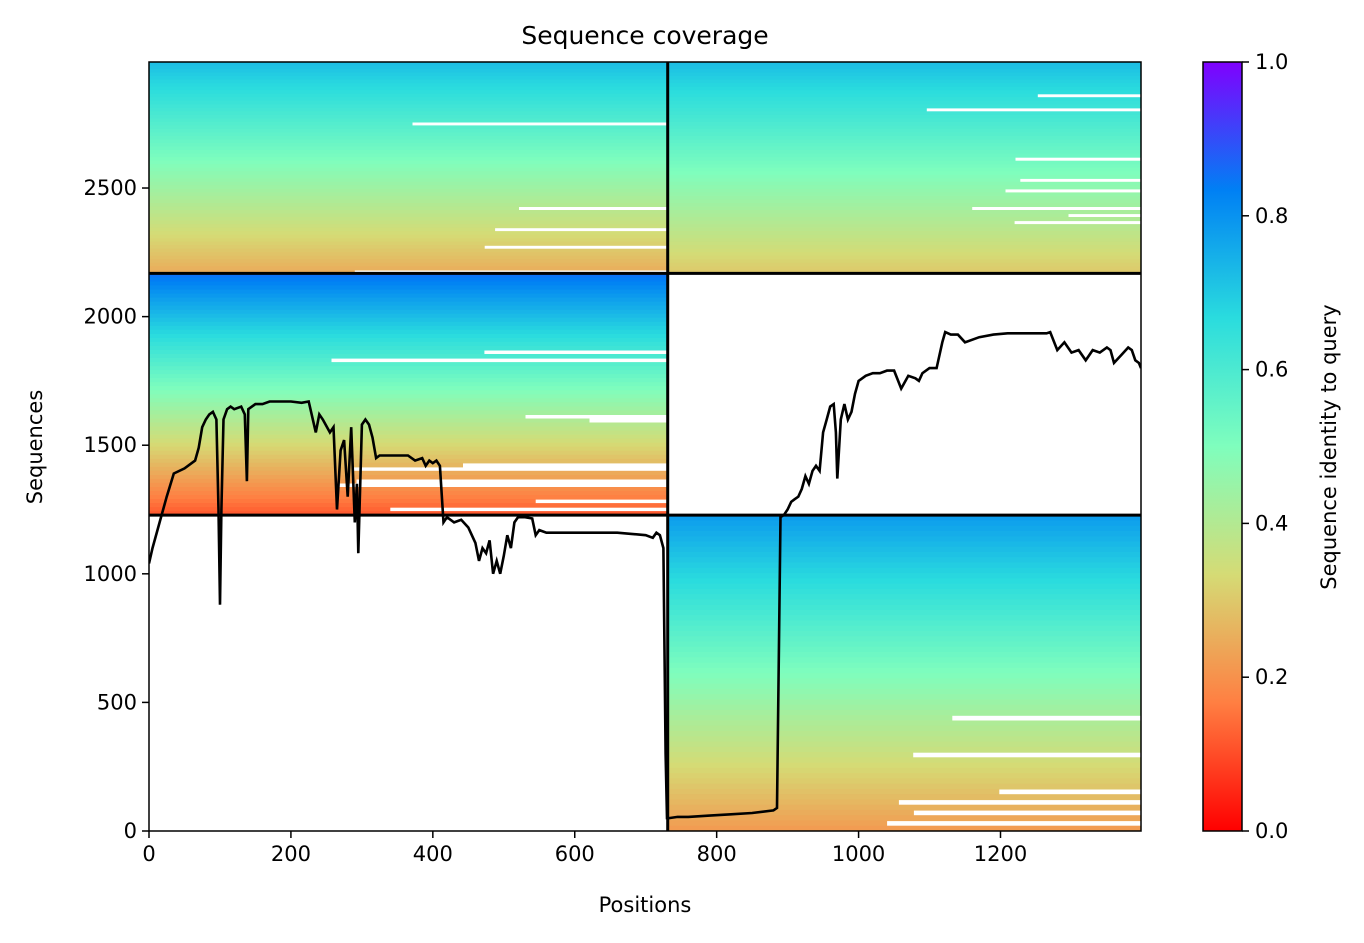  Describe the element at coordinates (117, 702) in the screenshot. I see `y-tick-label: 500` at that location.